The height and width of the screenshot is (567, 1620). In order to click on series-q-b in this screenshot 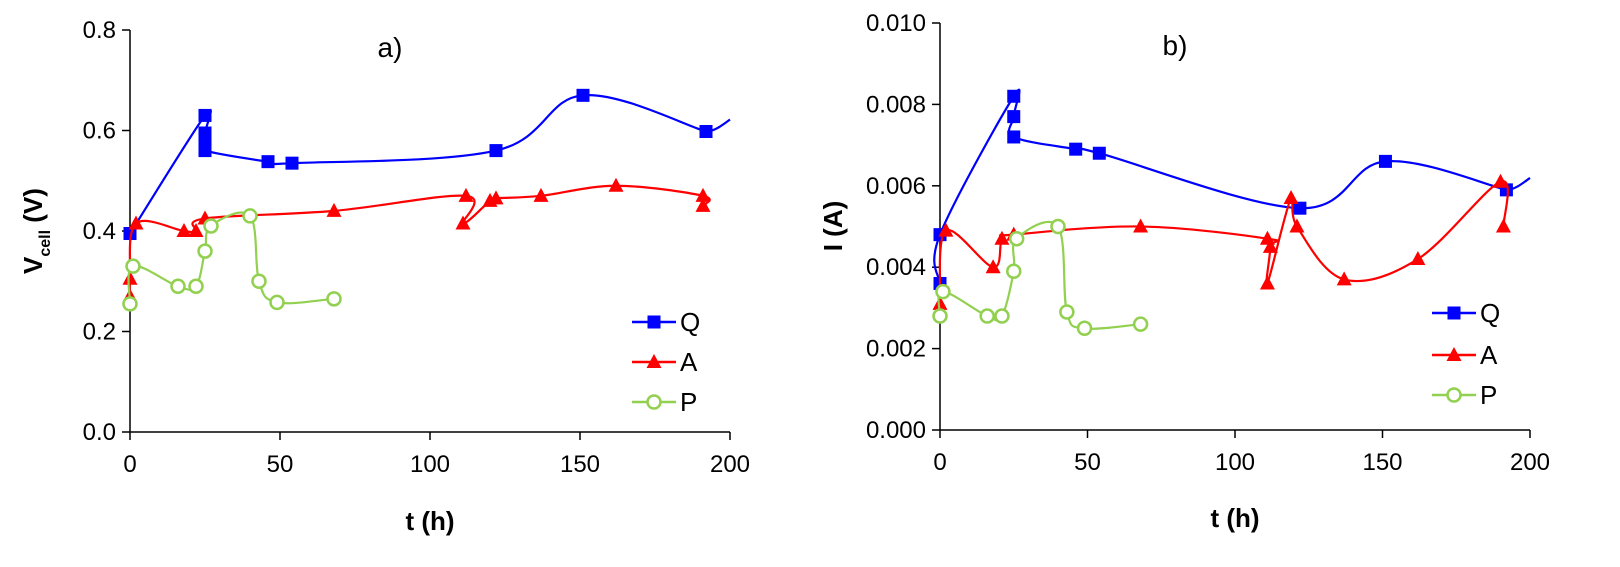, I will do `click(1232, 189)`.